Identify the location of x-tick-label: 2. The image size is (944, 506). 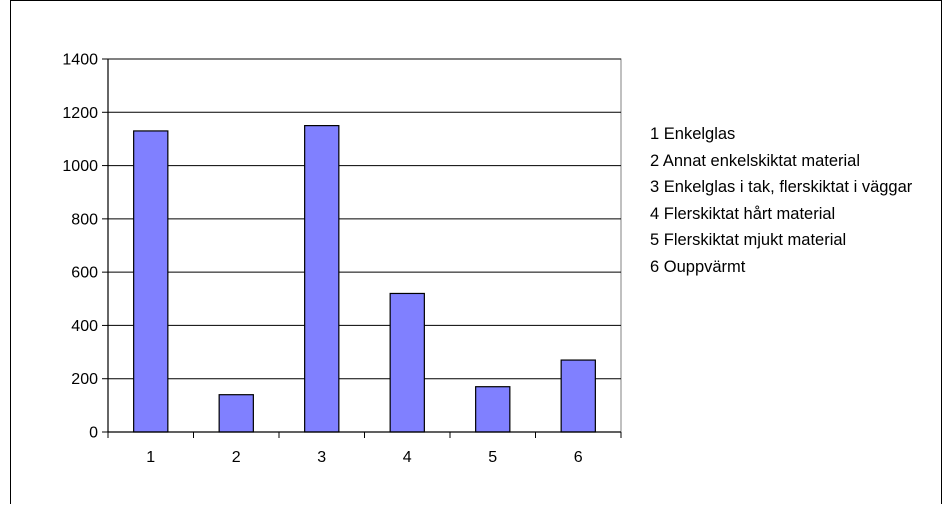
(236, 457).